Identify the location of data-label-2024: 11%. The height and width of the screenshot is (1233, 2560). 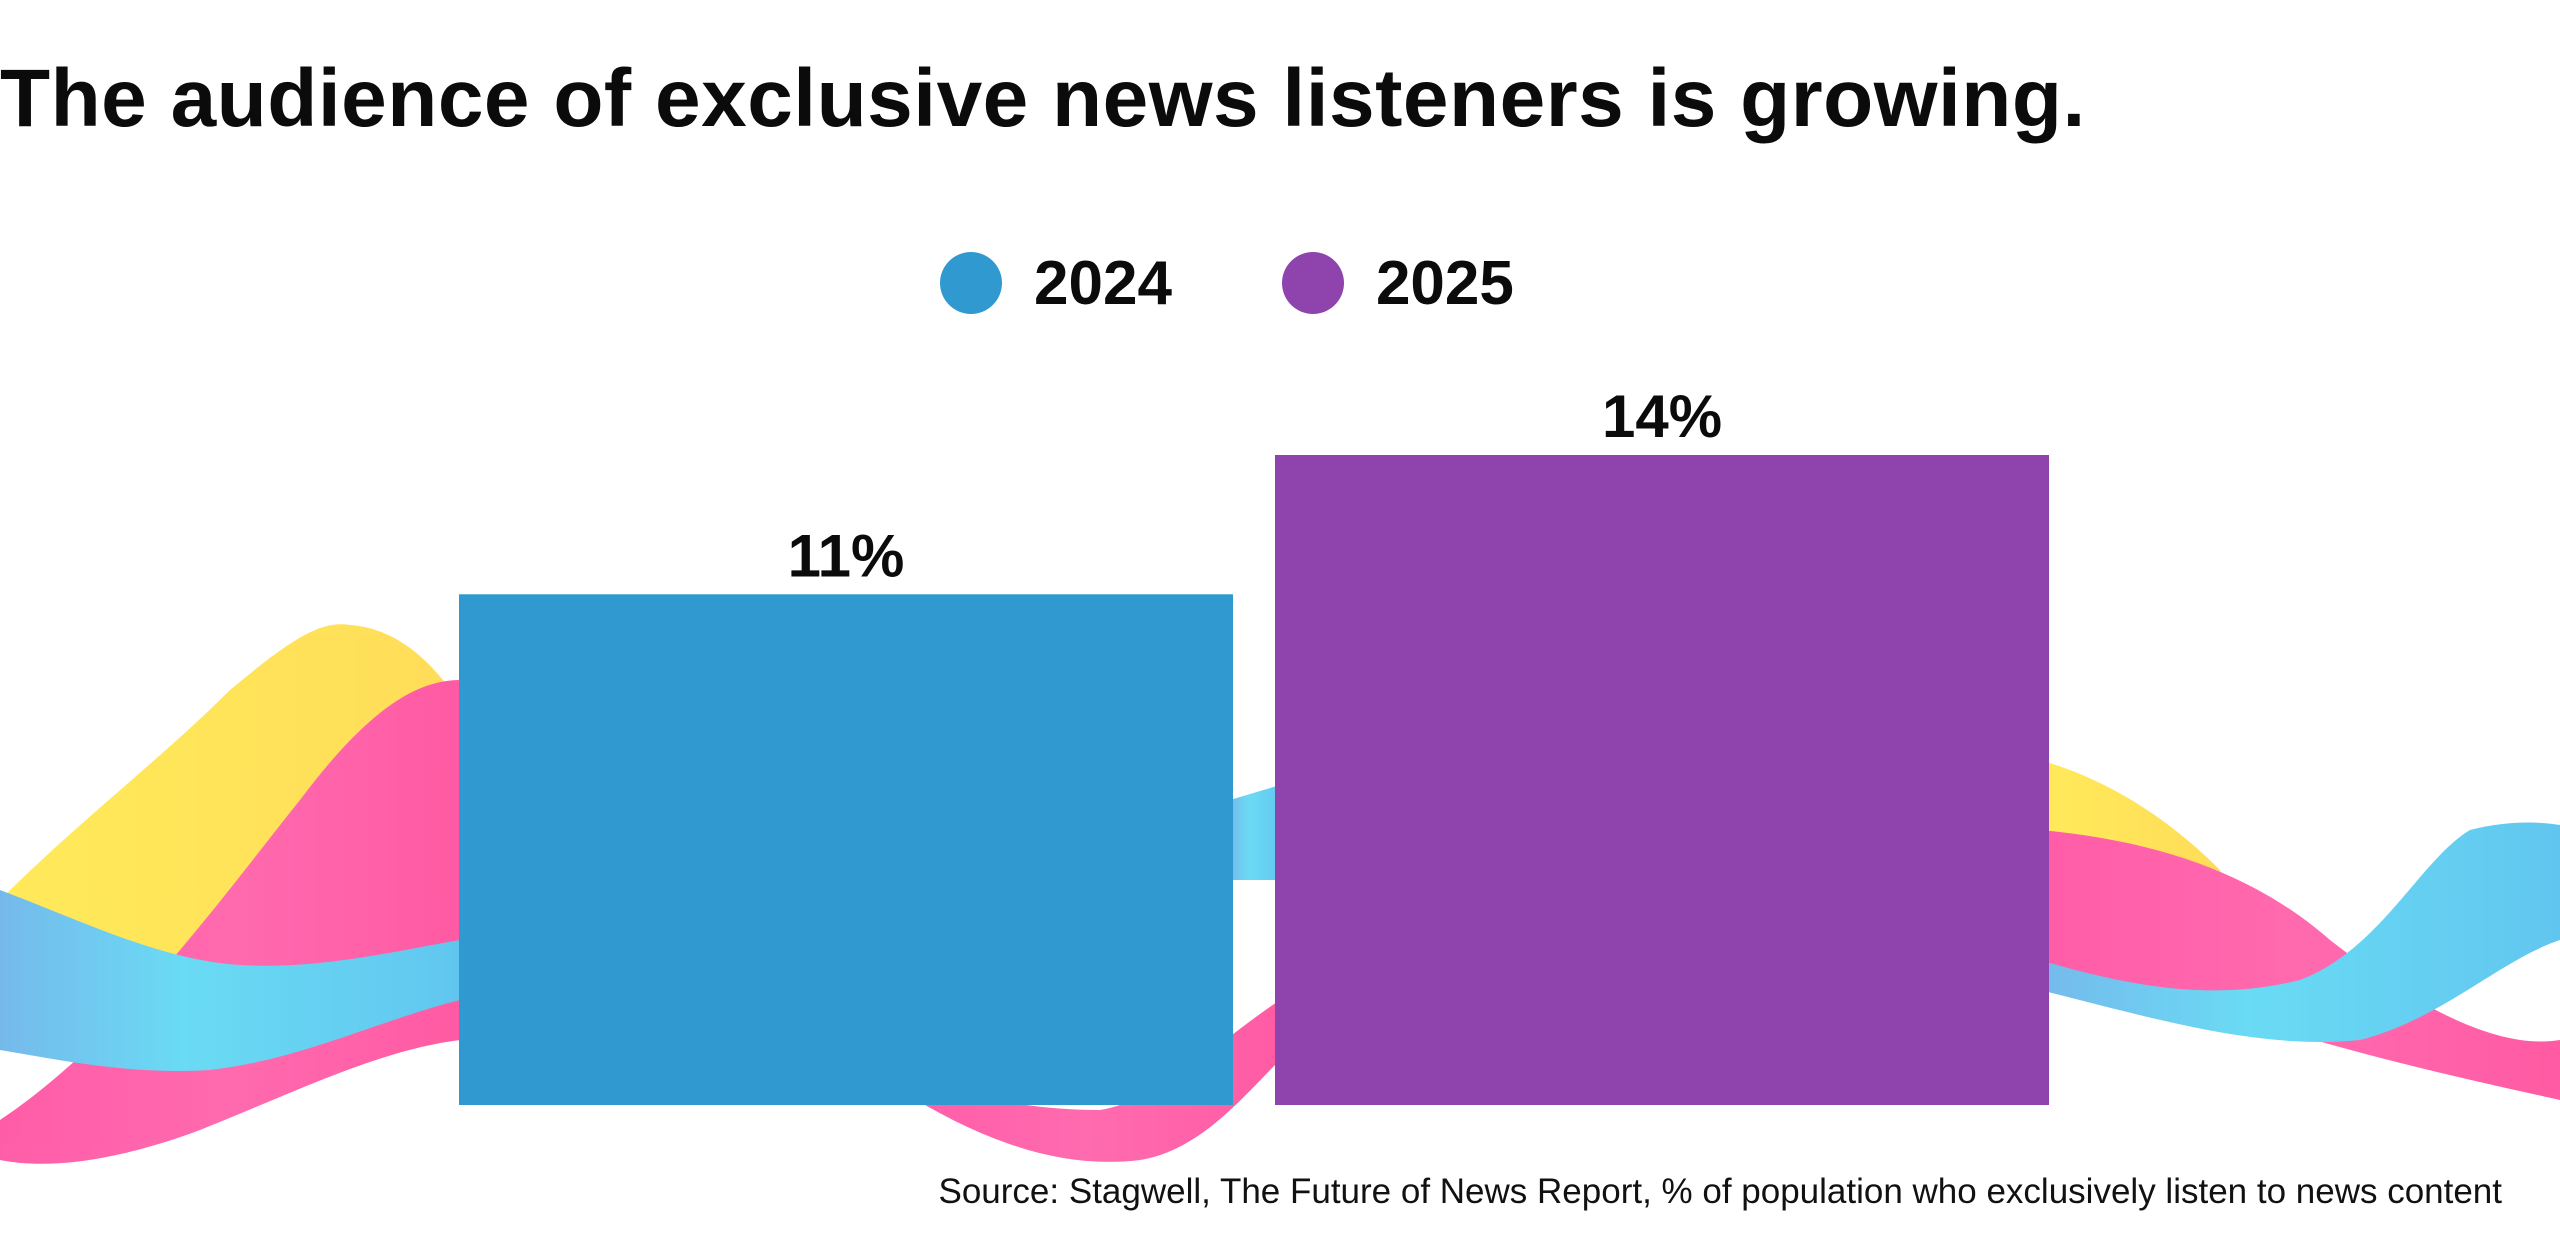
(846, 555).